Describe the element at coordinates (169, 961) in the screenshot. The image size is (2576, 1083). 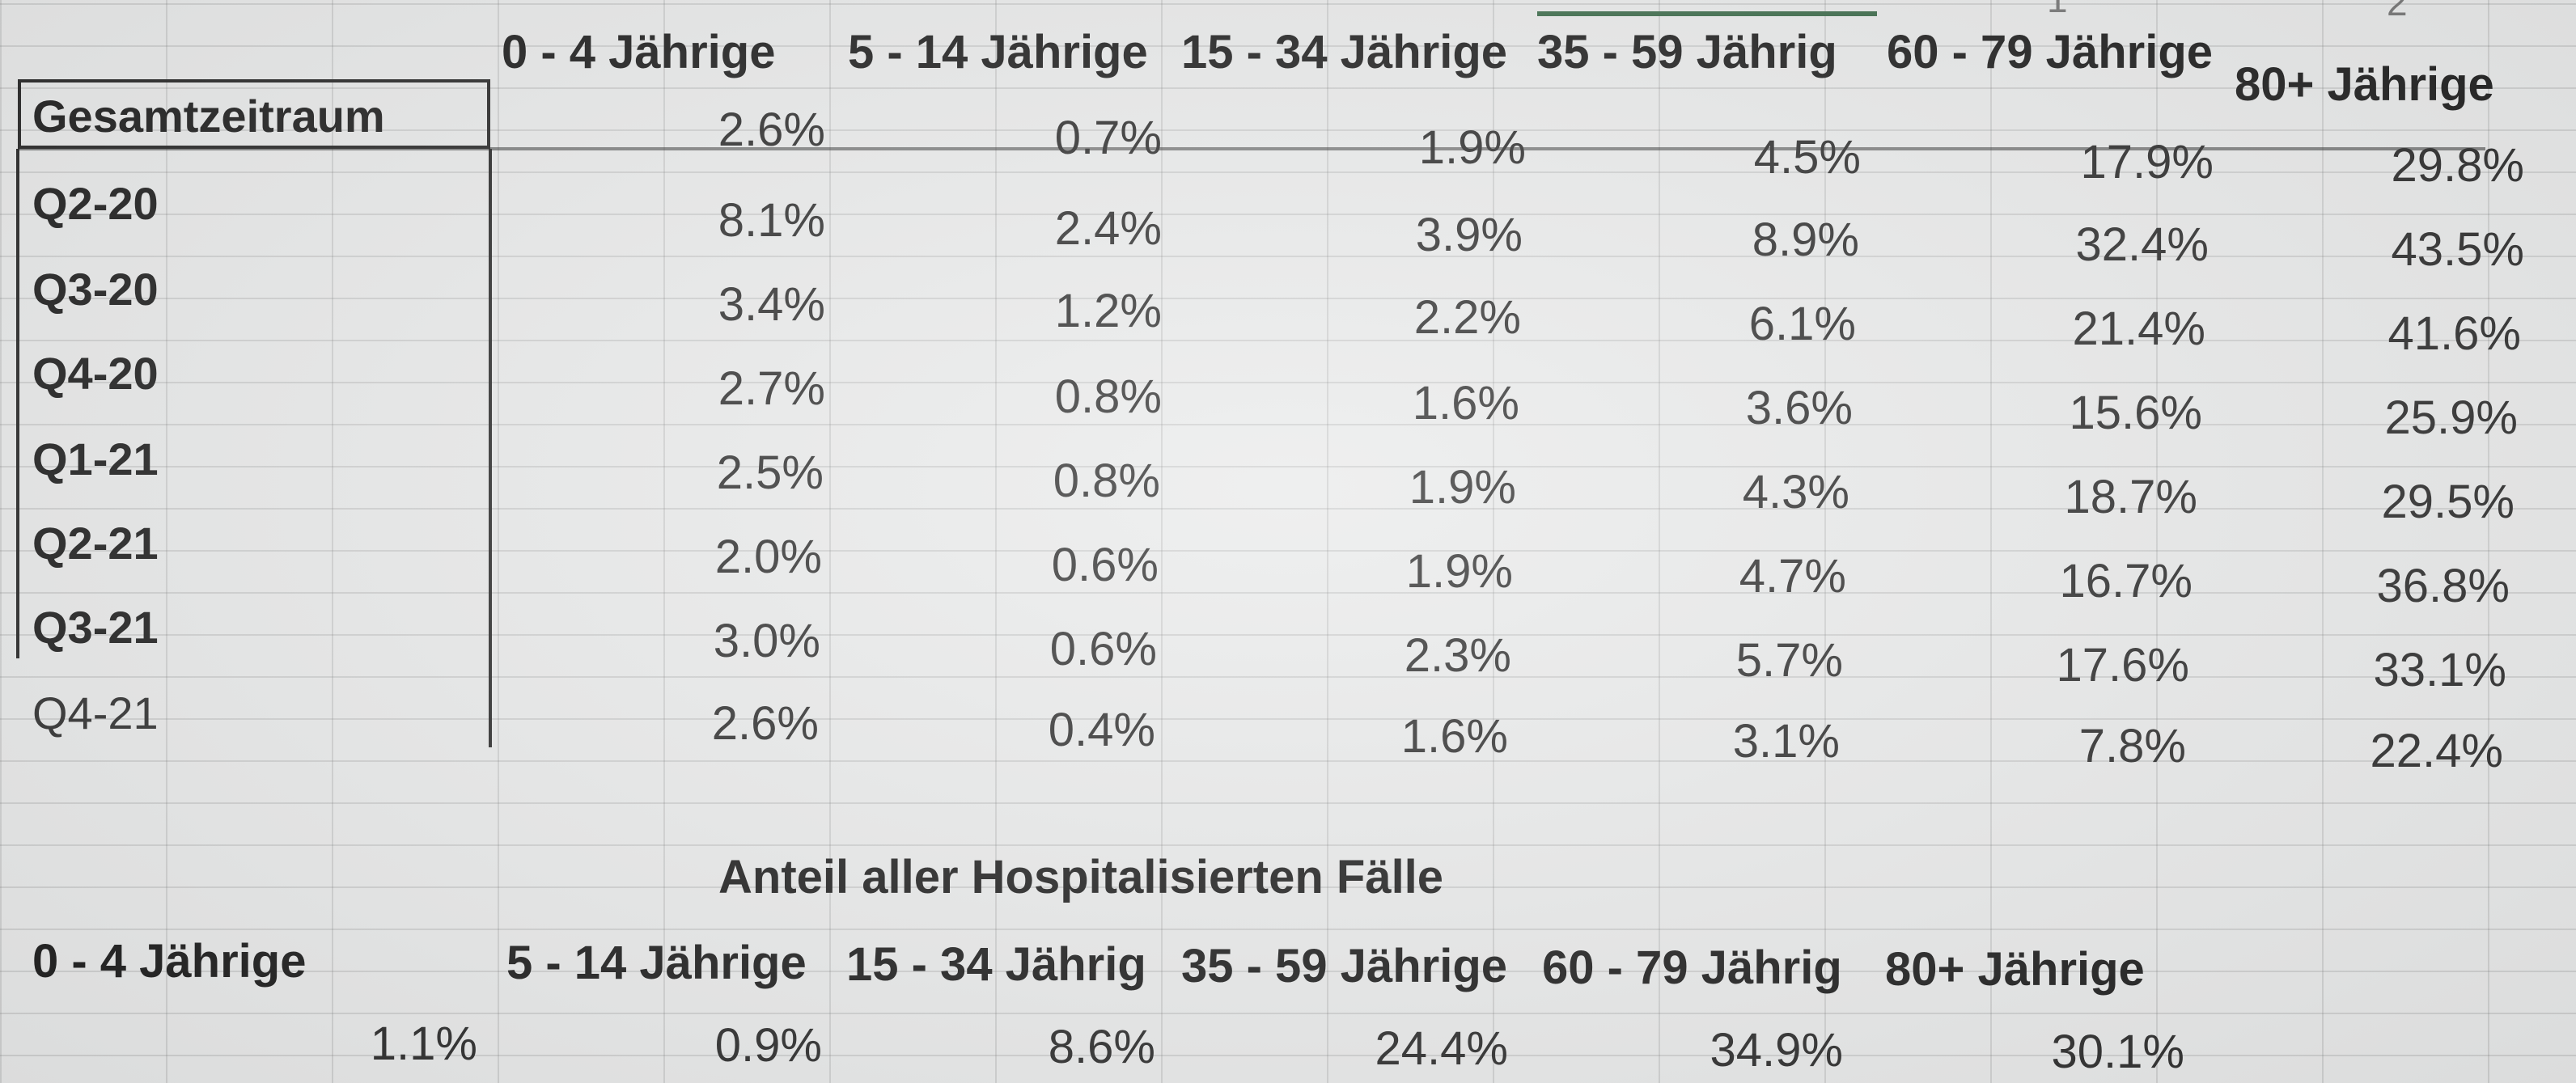
I see `bottom-col-header-0-4: 0 - 4 Jährige` at that location.